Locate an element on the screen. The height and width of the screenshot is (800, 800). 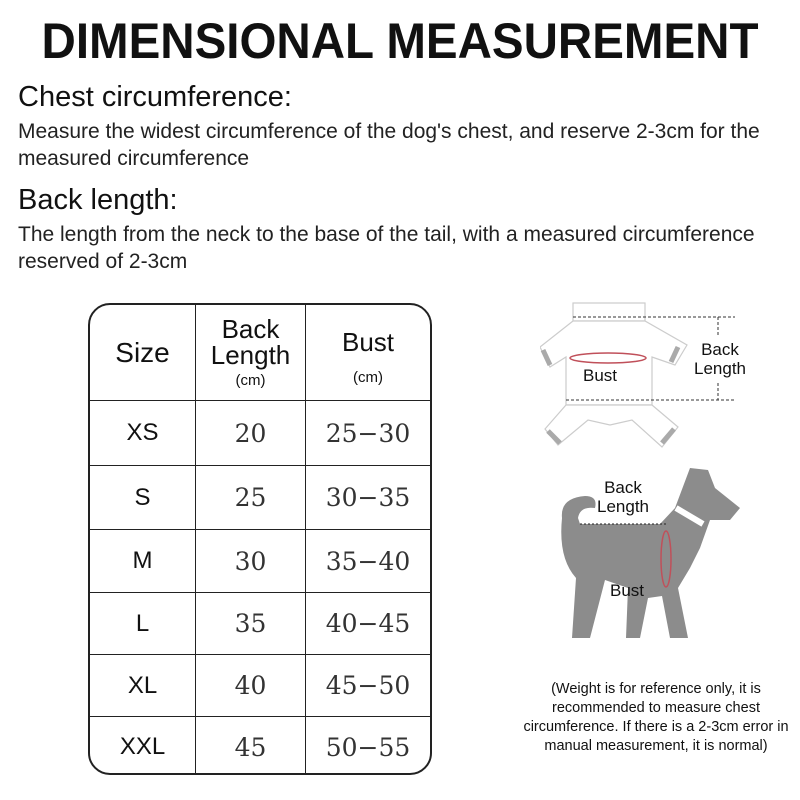
header-back-length: Back Length (cm) is located at coordinates (251, 352).